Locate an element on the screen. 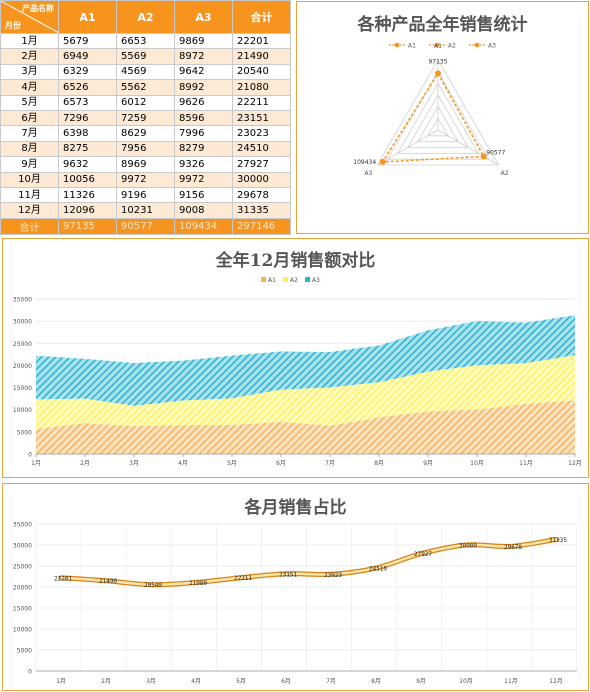  value-cell: 9626 is located at coordinates (203, 102).